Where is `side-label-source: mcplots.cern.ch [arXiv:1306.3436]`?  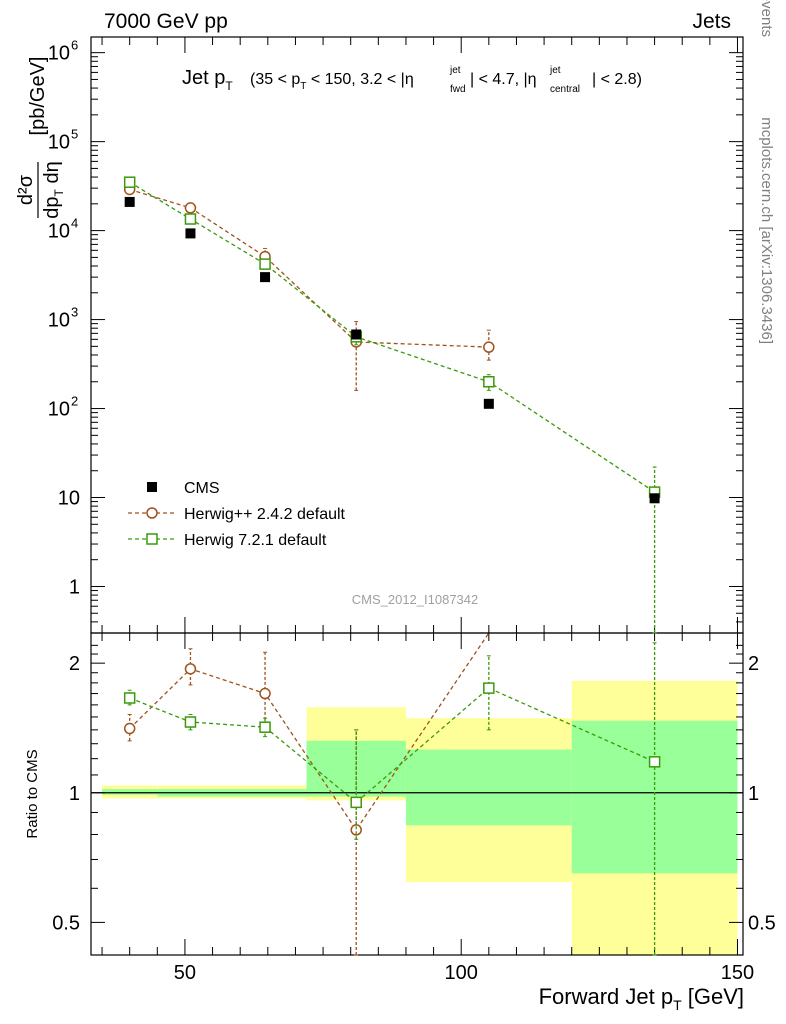
side-label-source: mcplots.cern.ch [arXiv:1306.3436] is located at coordinates (766, 230).